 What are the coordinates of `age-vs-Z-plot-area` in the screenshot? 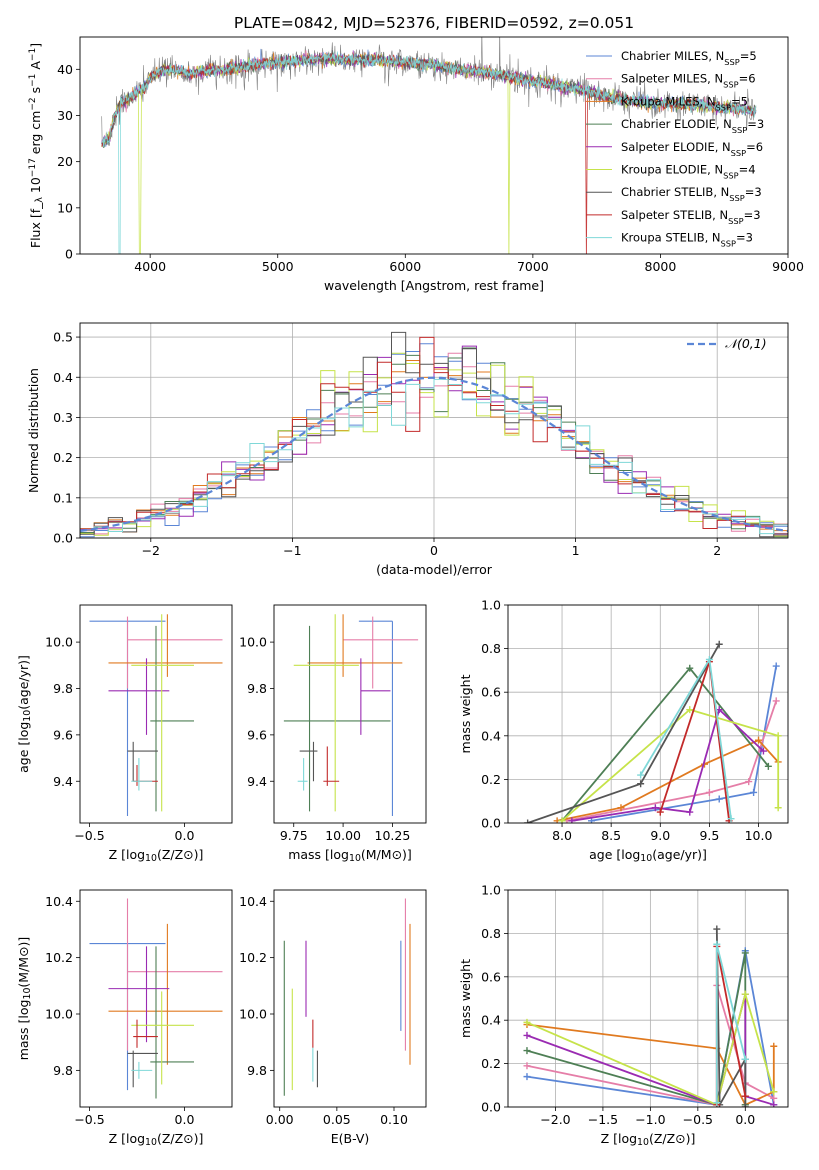 It's located at (156, 715).